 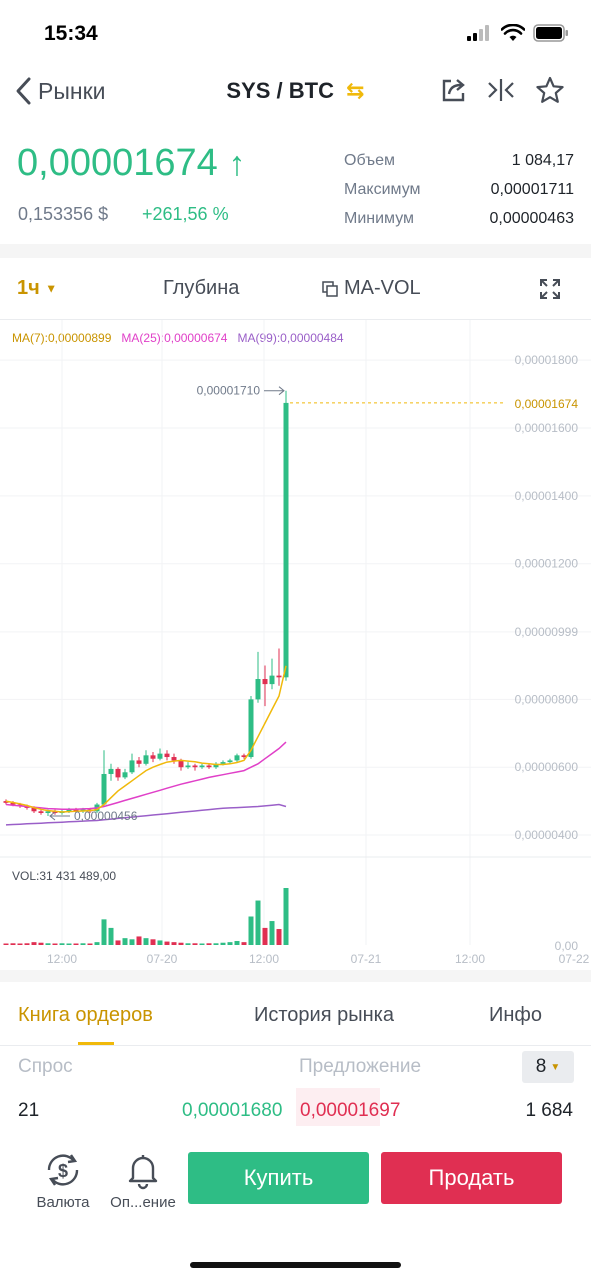 What do you see at coordinates (23, 91) in the screenshot?
I see `chevron-left-icon` at bounding box center [23, 91].